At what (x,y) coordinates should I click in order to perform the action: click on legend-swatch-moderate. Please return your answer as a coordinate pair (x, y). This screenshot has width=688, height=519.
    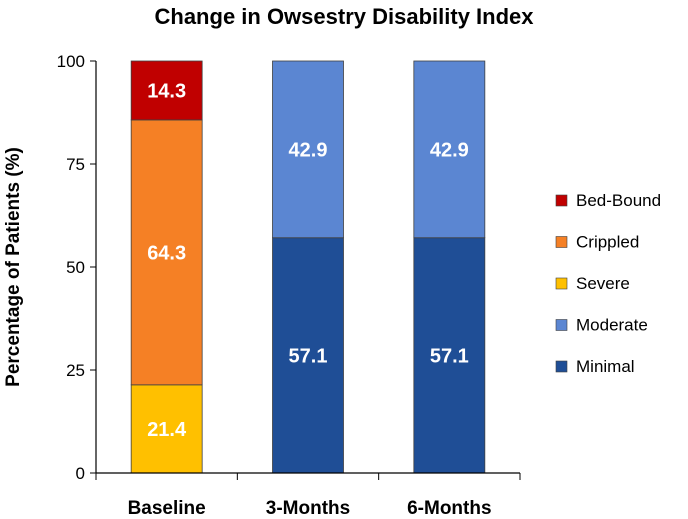
    Looking at the image, I should click on (561, 325).